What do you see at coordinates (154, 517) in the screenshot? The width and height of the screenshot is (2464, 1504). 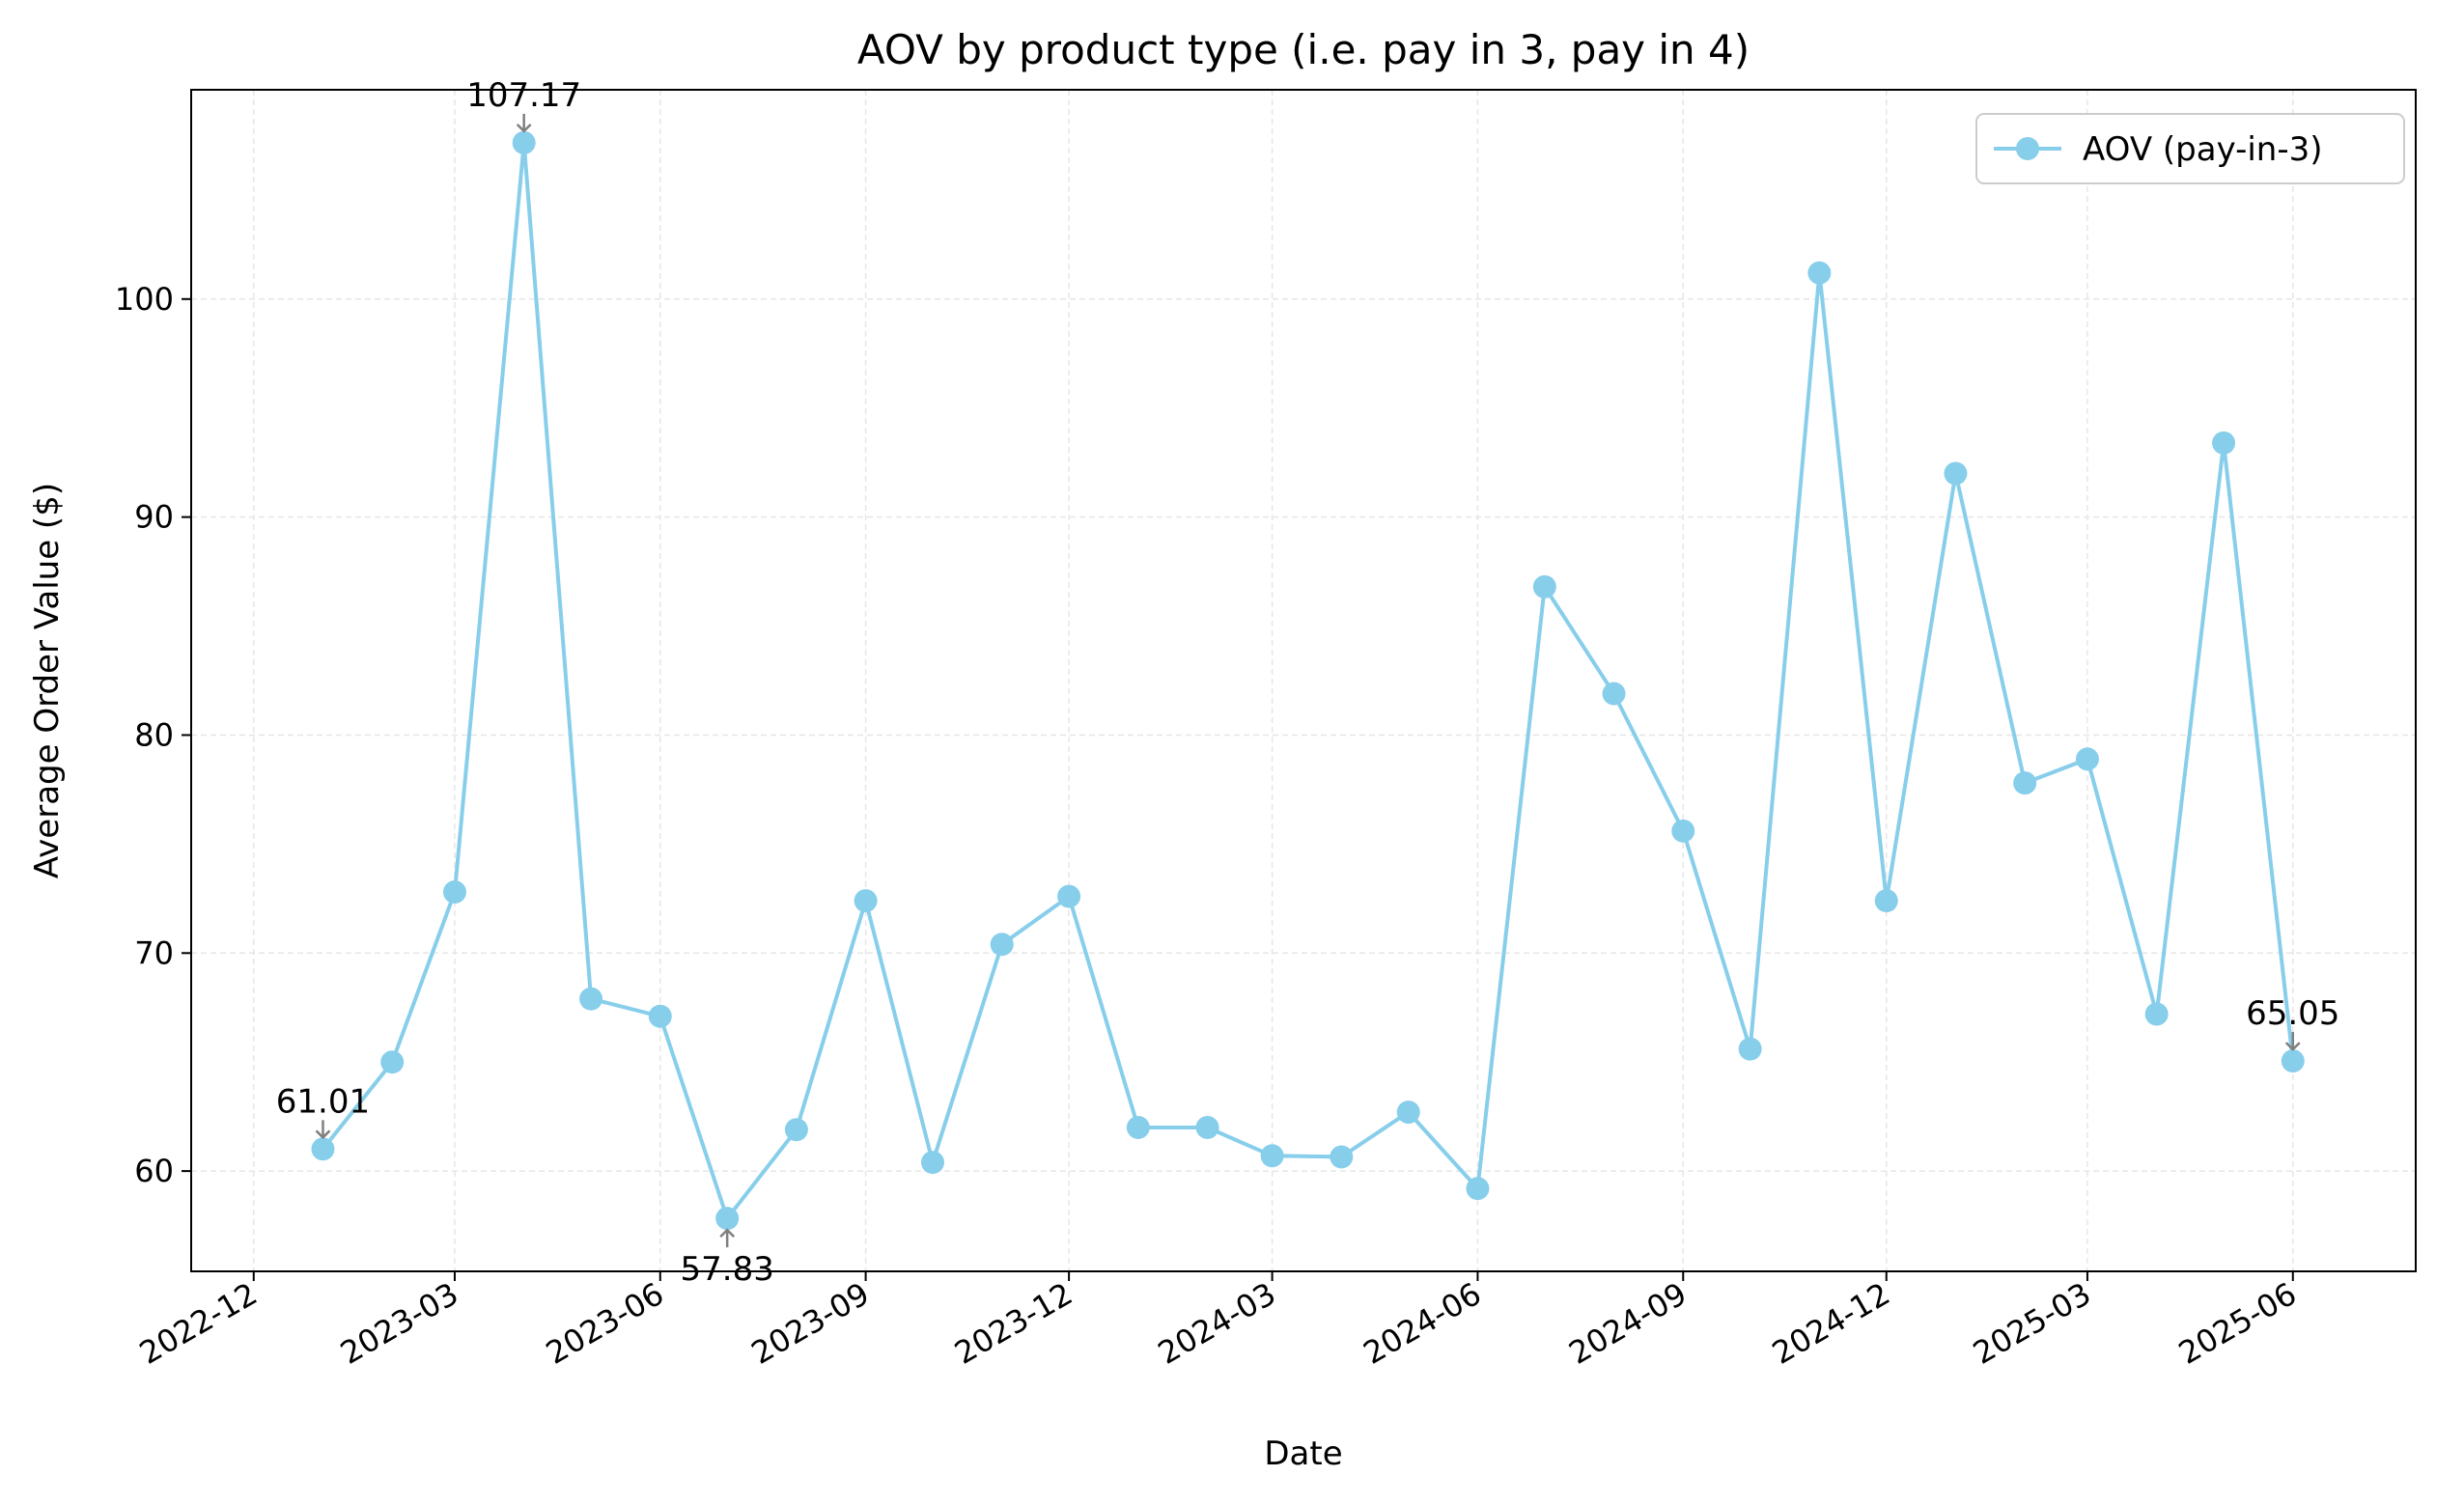 I see `y-tick-label: 90` at bounding box center [154, 517].